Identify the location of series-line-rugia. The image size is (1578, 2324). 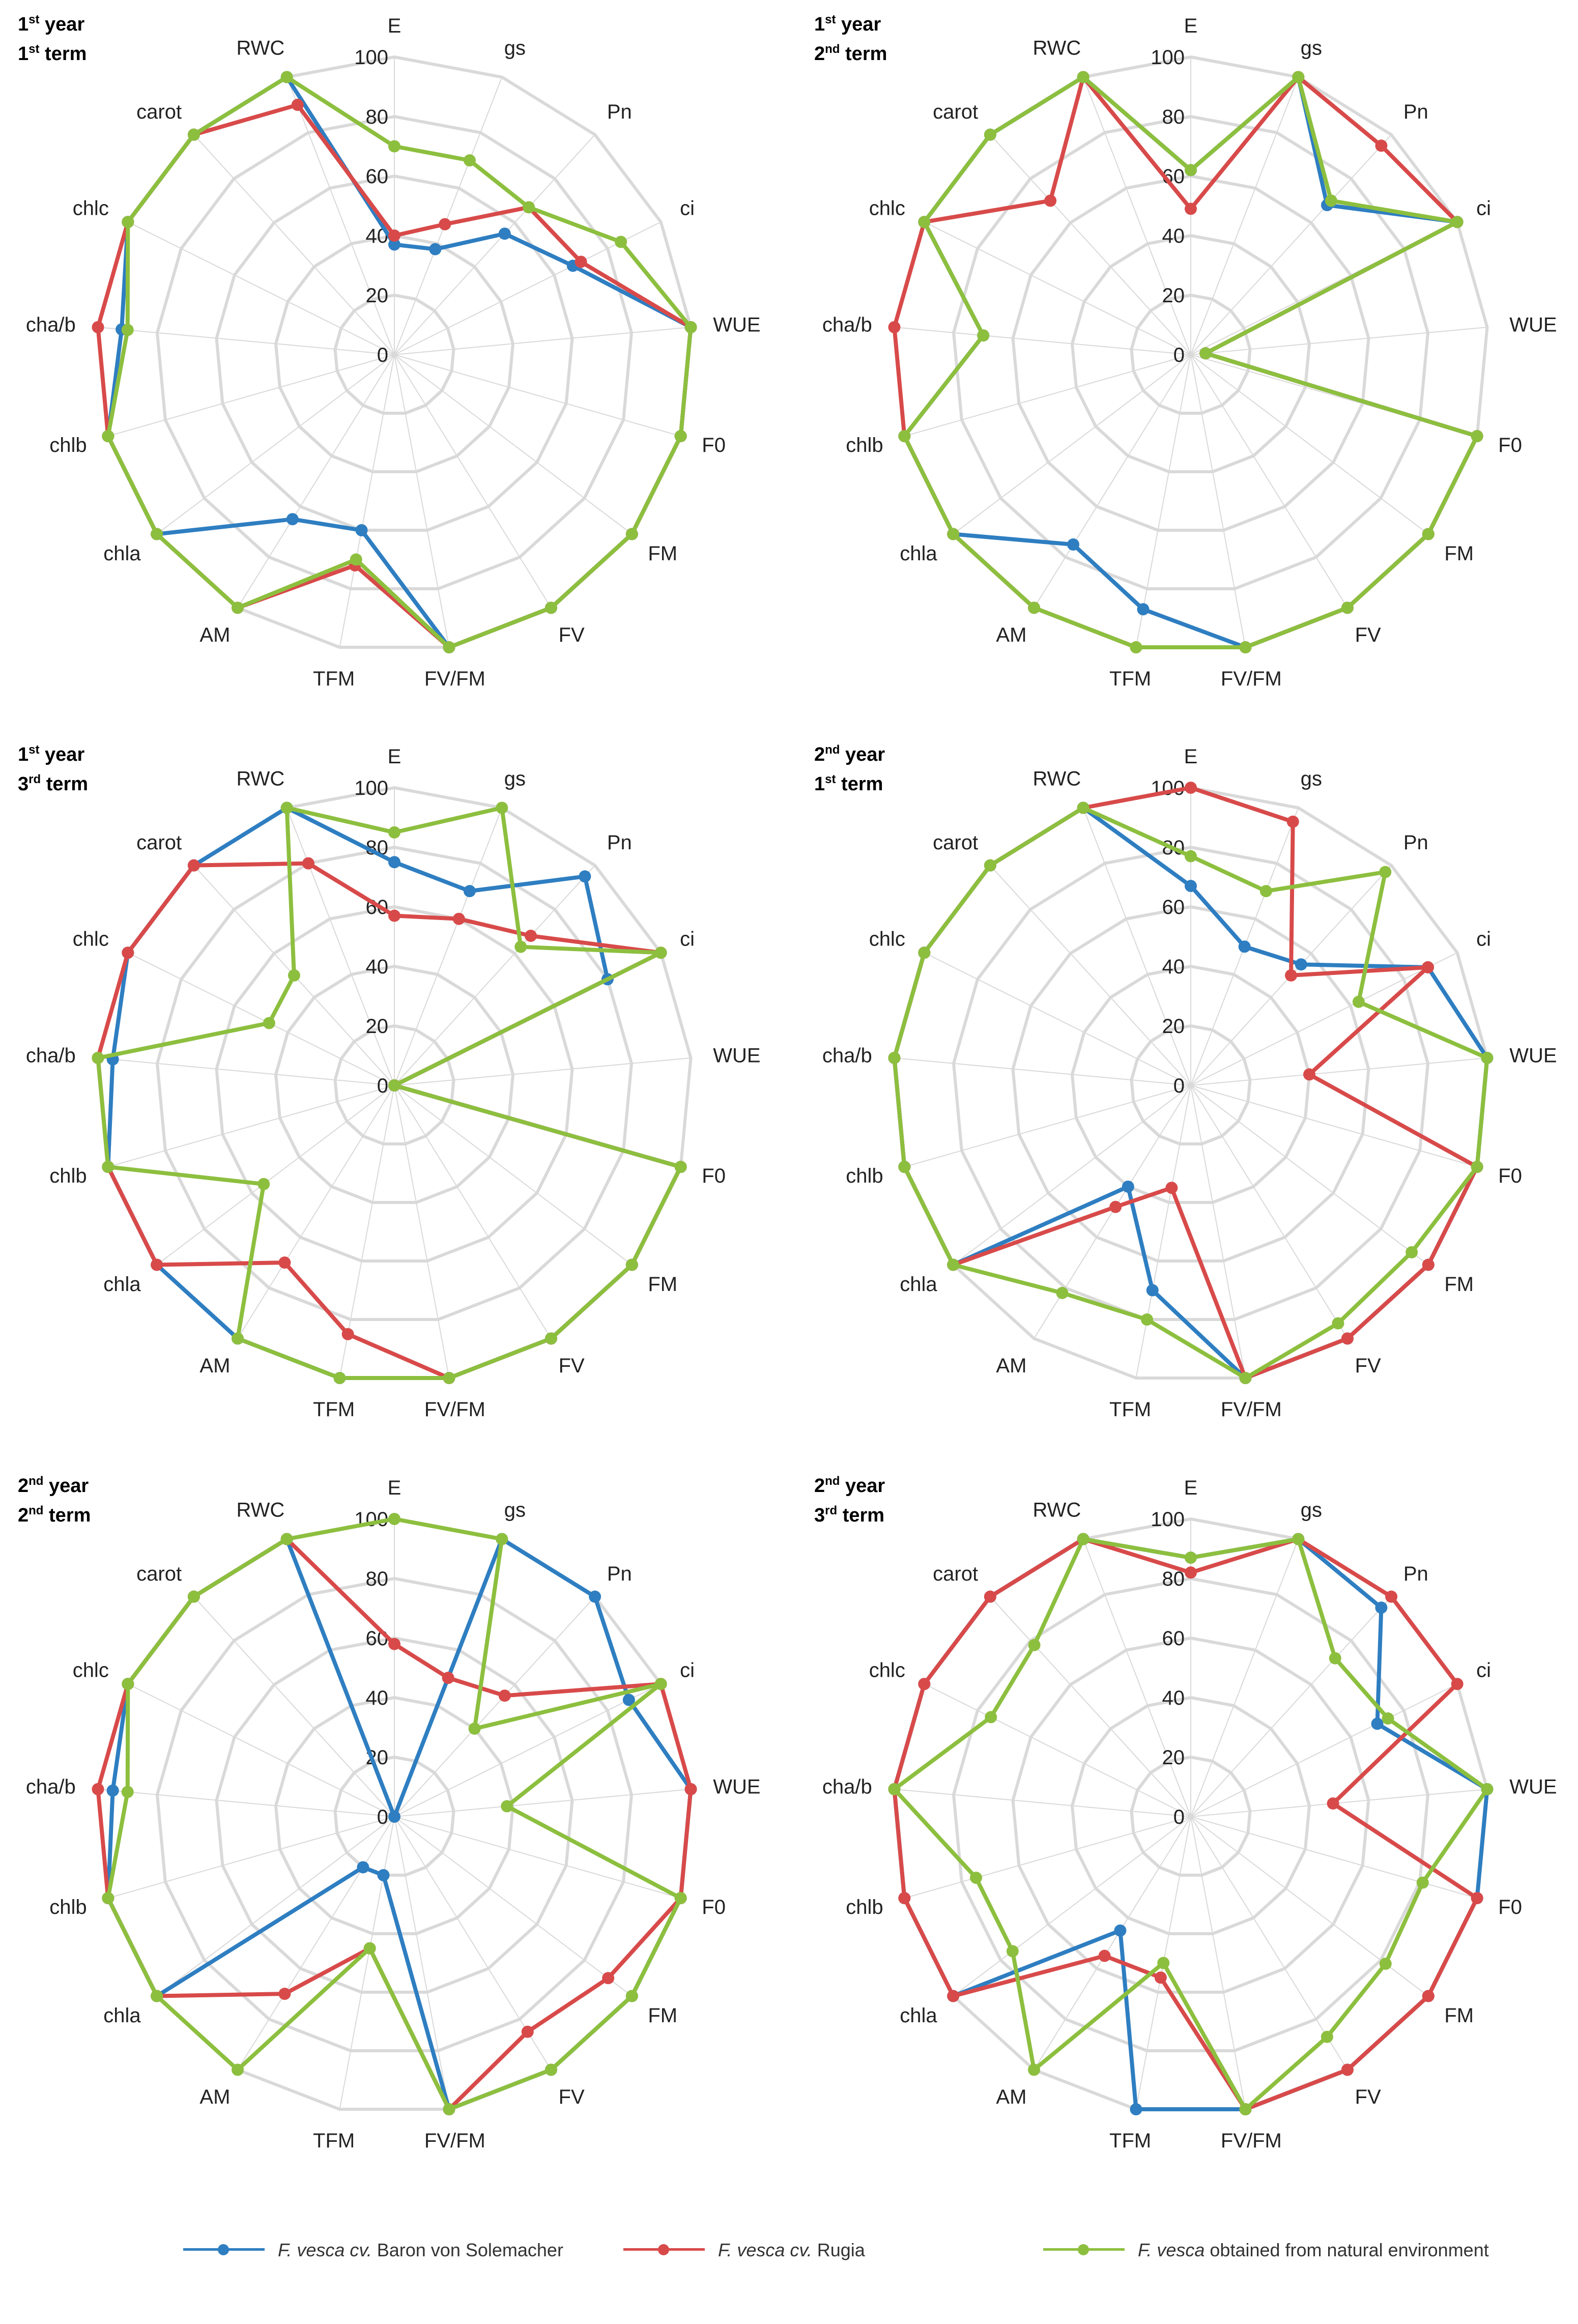
(1185, 1824).